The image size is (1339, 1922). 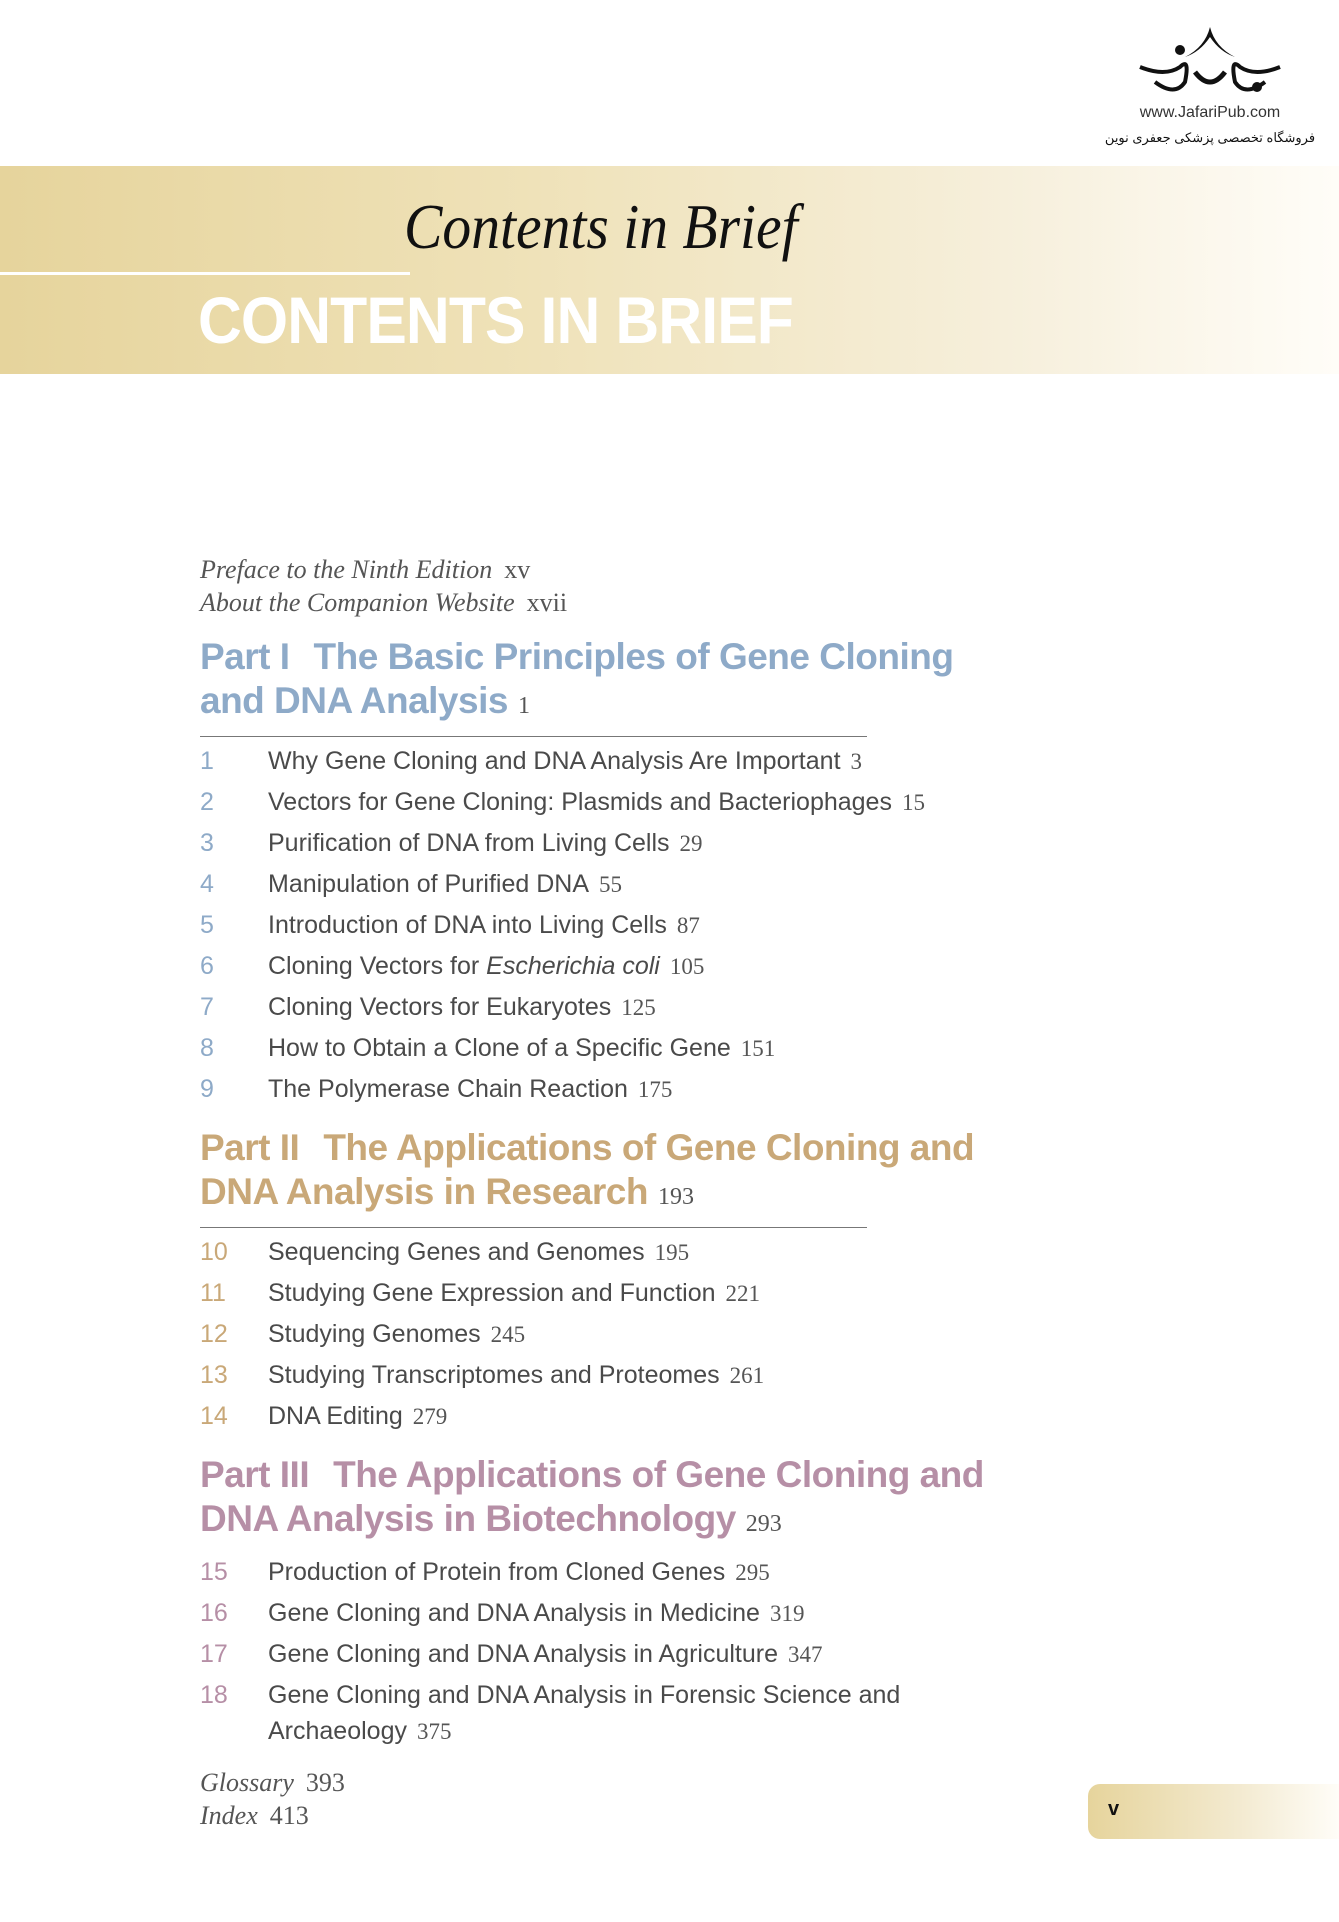 I want to click on chapter-title: Introduction of DNA into Living Cells, so click(x=467, y=925).